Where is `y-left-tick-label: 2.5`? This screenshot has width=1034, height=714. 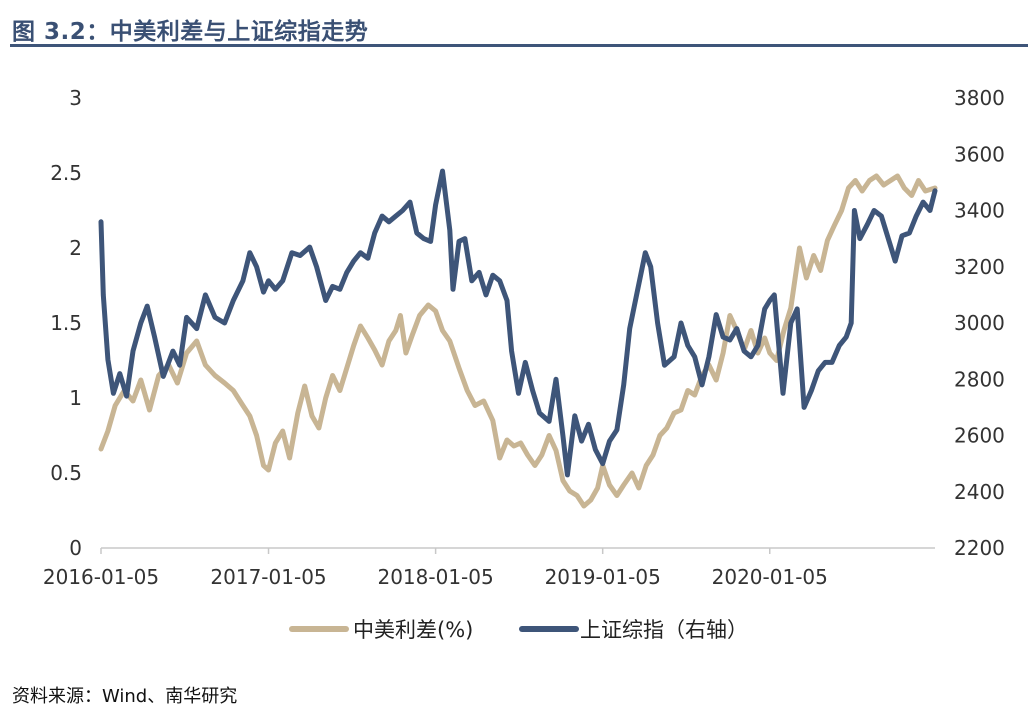
y-left-tick-label: 2.5 is located at coordinates (66, 173).